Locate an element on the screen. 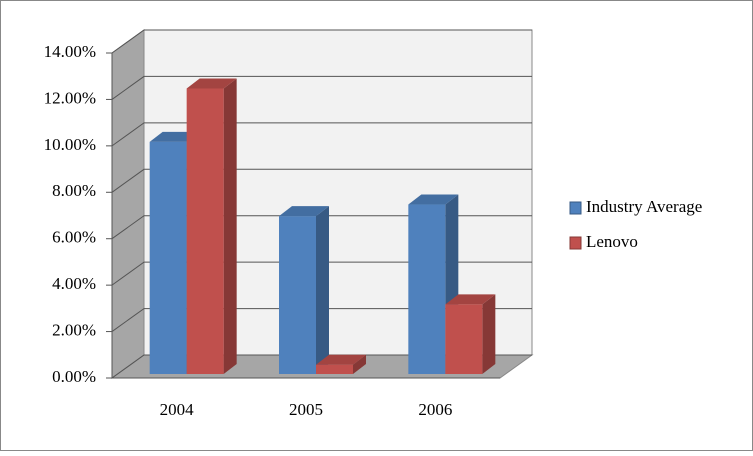  y-tick-label: 12.00% is located at coordinates (70, 97).